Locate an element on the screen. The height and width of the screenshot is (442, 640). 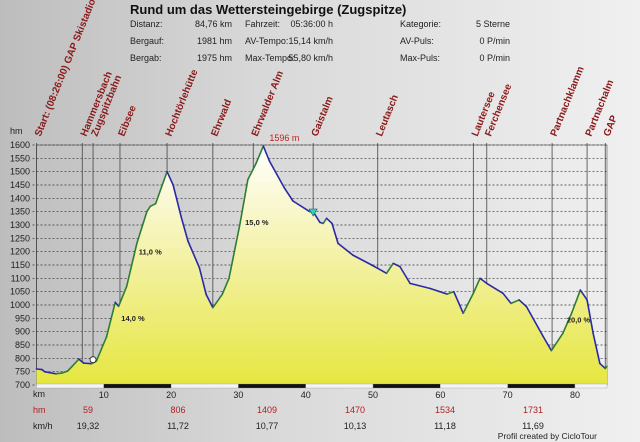
x-tick-label: 50 is located at coordinates (373, 395).